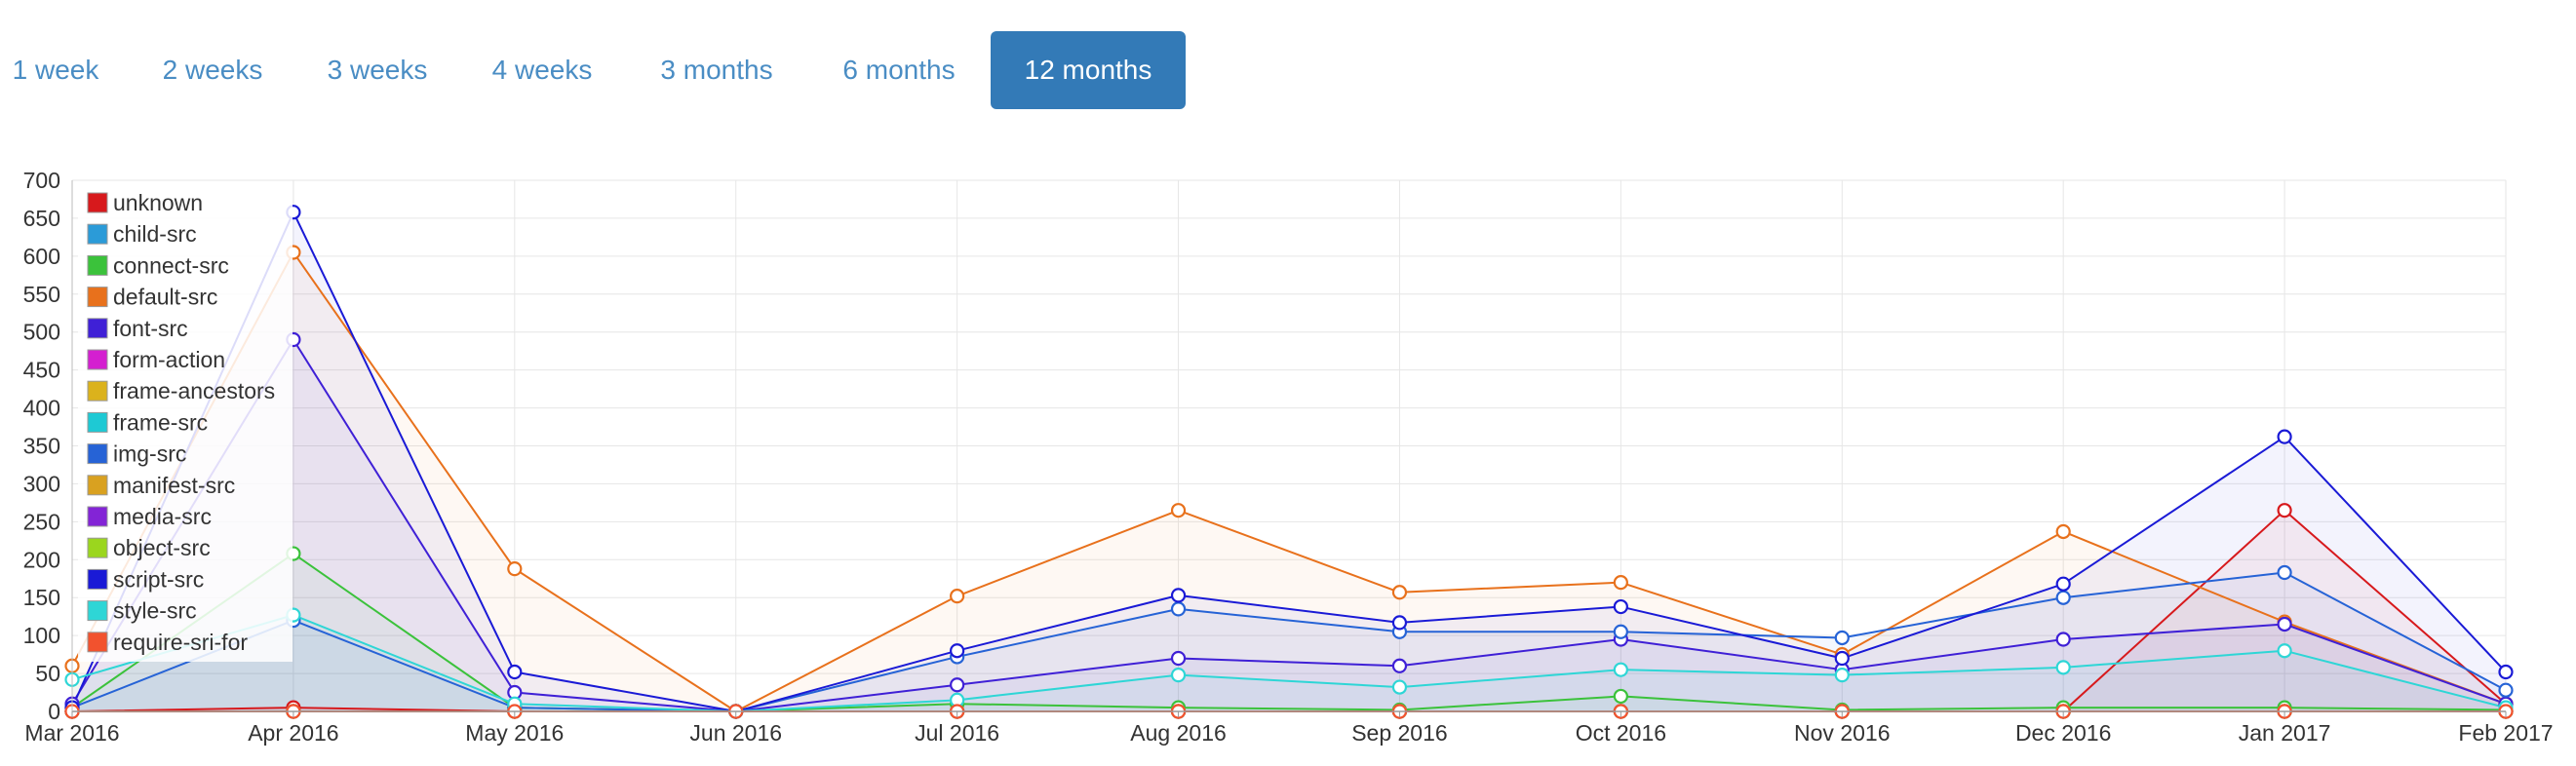  I want to click on legend-label: connect-src, so click(171, 265).